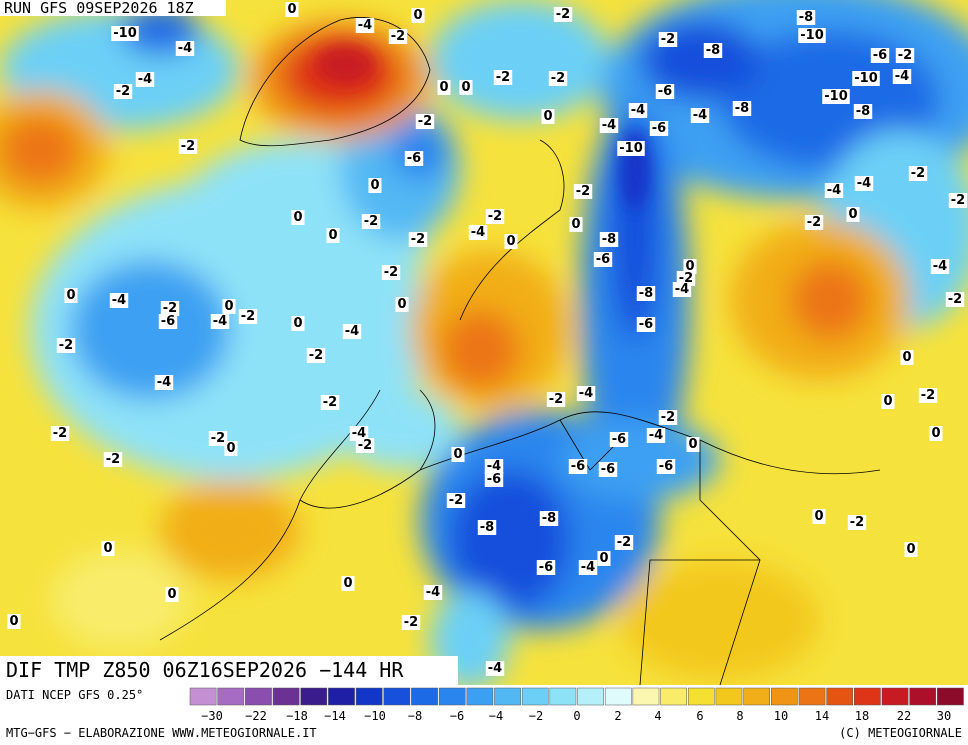  Describe the element at coordinates (229, 670) in the screenshot. I see `title-box` at that location.